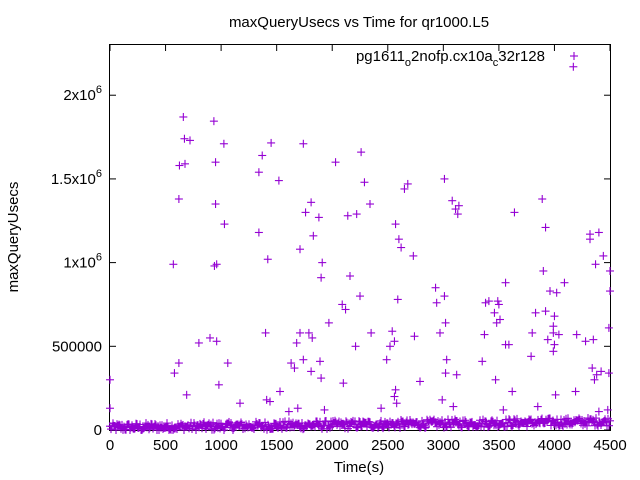 The width and height of the screenshot is (640, 480). I want to click on chart-title: maxQueryUsecs vs Time for qr1000.L5, so click(359, 22).